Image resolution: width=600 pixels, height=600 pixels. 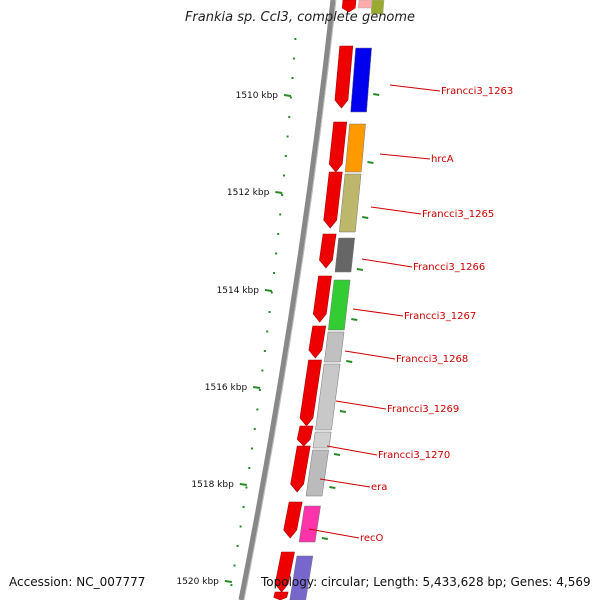 I want to click on gene-label: hrcA, so click(x=442, y=159).